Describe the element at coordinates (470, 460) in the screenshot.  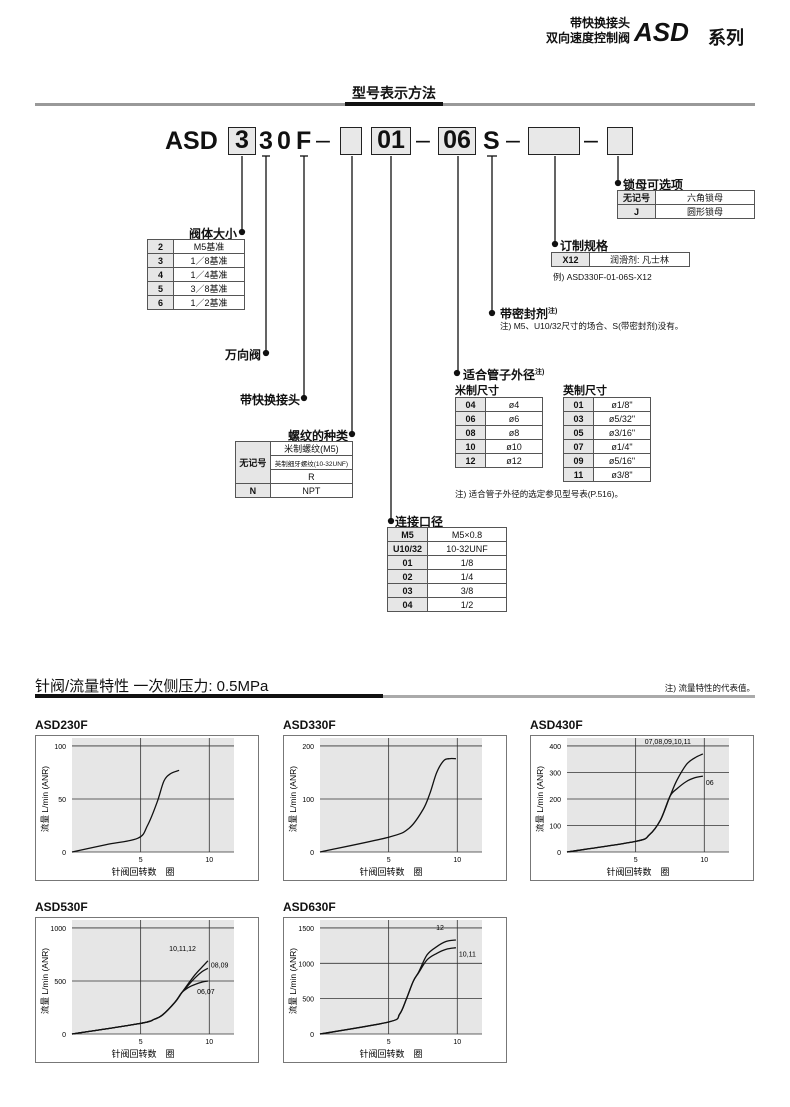
I see `code-cell: 12` at that location.